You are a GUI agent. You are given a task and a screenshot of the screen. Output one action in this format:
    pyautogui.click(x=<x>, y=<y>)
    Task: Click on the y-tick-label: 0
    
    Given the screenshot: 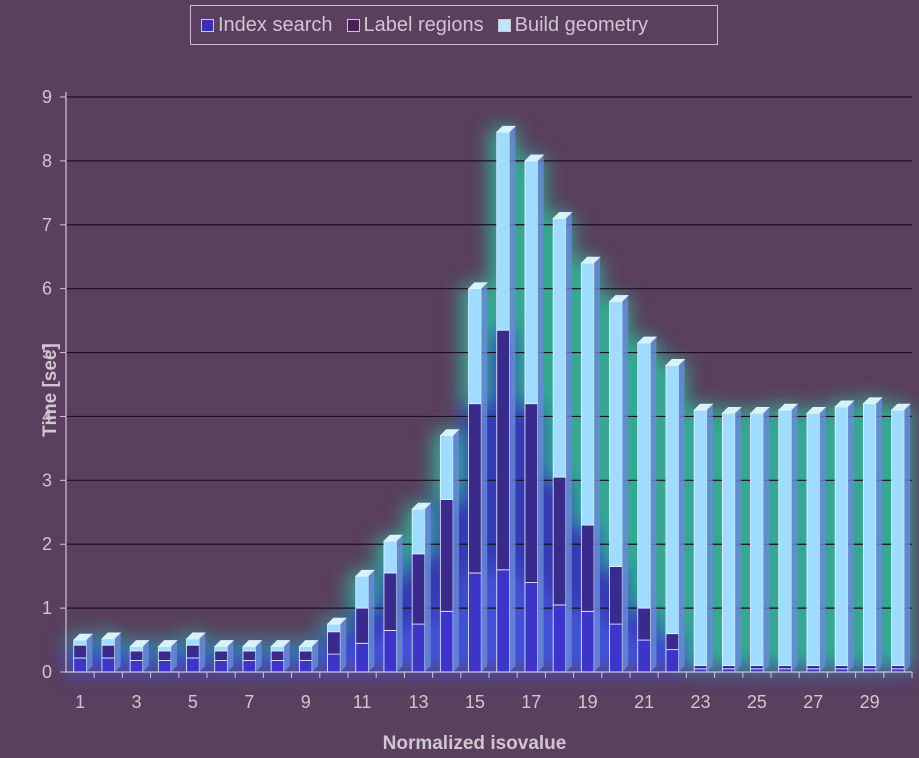 What is the action you would take?
    pyautogui.click(x=47, y=672)
    